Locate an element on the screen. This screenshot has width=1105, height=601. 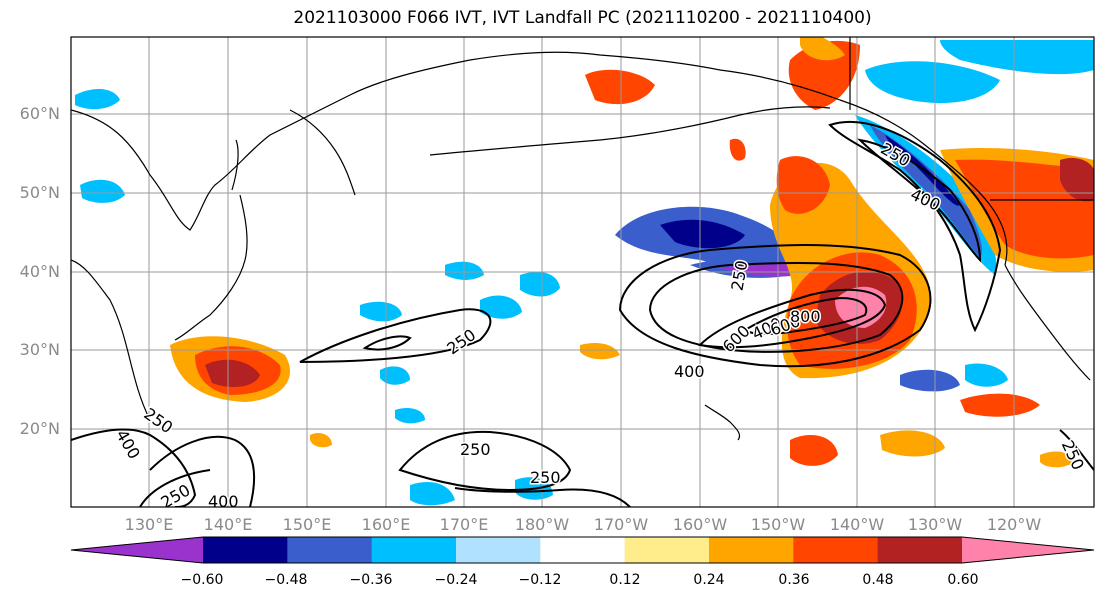
coastline-aleutians is located at coordinates (630, 131).